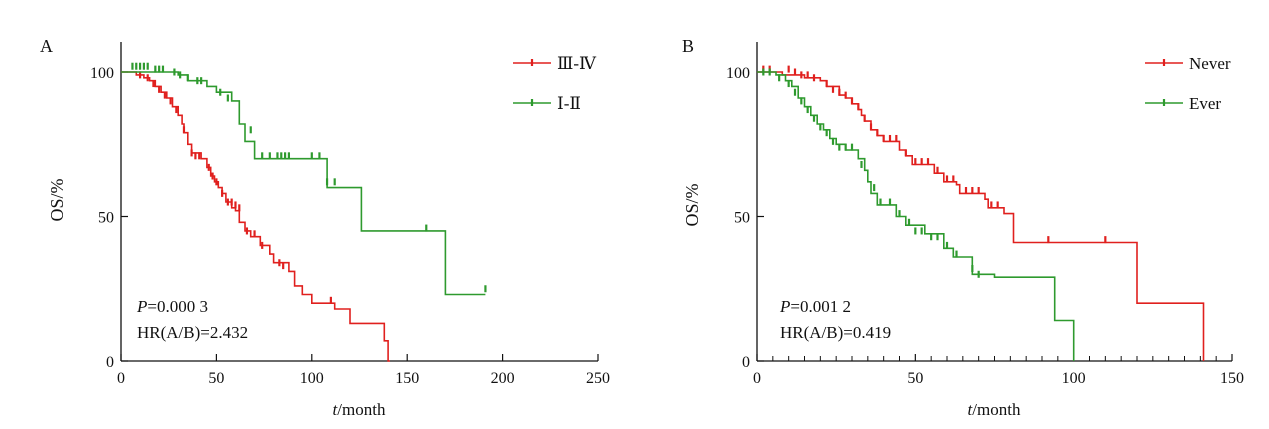 The height and width of the screenshot is (429, 1269). What do you see at coordinates (835, 332) in the screenshot?
I see `hr-annotation: HR(A/B)=0.419` at bounding box center [835, 332].